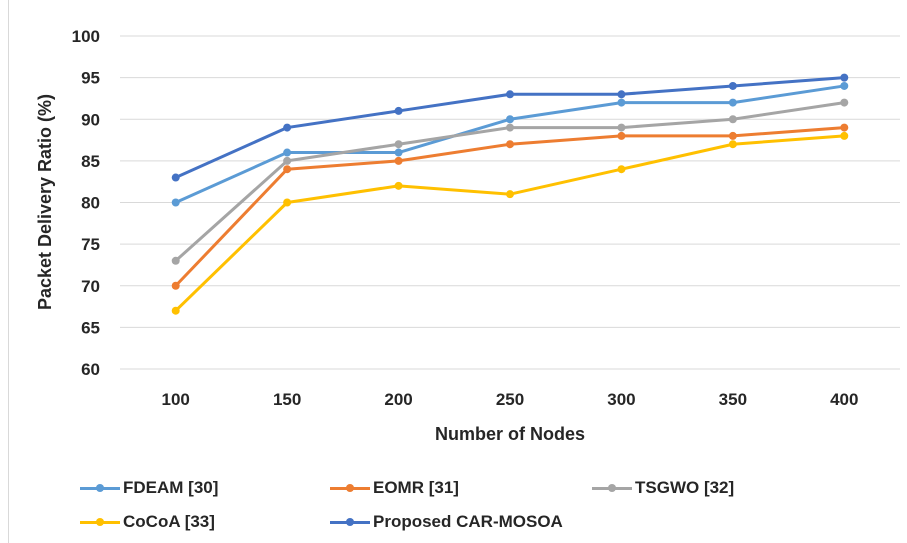  What do you see at coordinates (90, 161) in the screenshot?
I see `y-tick-label-85: 85` at bounding box center [90, 161].